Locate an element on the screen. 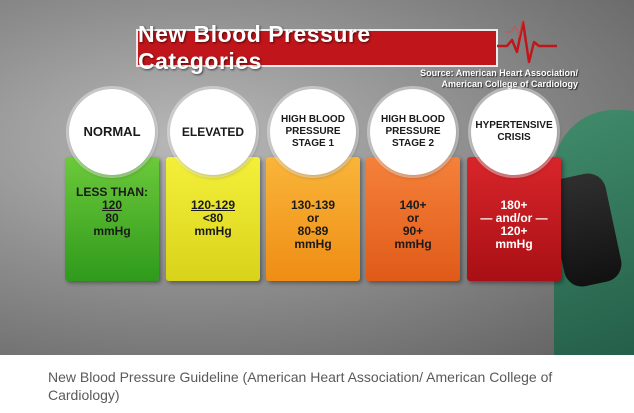  title-text: New Blood Pressure Categories is located at coordinates (254, 47).